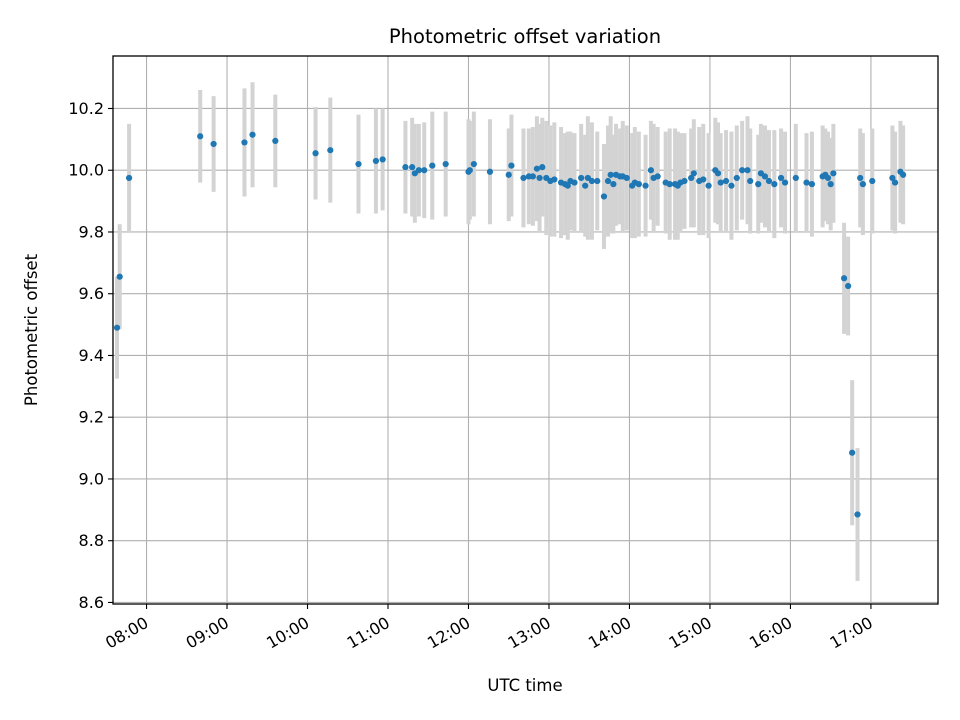 The image size is (960, 720). I want to click on chart-title: Photometric offset variation, so click(525, 36).